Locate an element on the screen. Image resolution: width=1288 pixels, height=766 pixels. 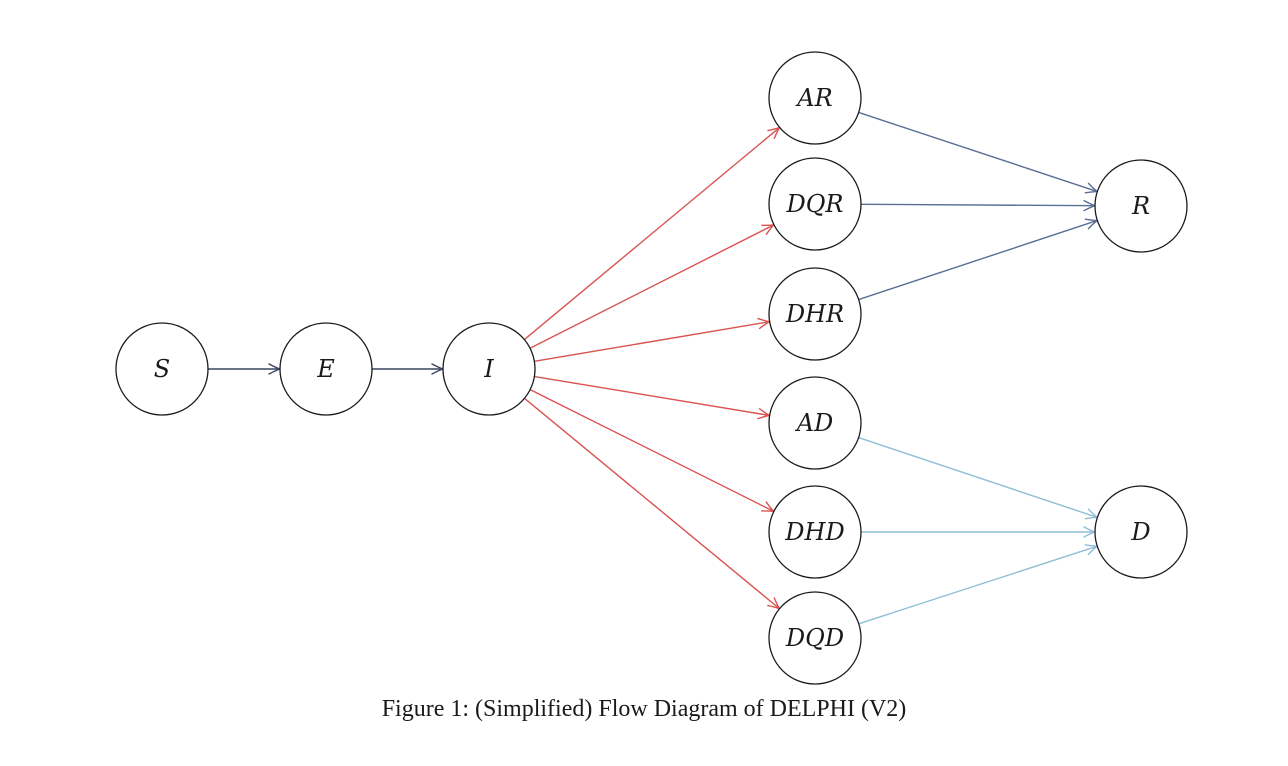
node-dqr: DQR is located at coordinates (815, 204).